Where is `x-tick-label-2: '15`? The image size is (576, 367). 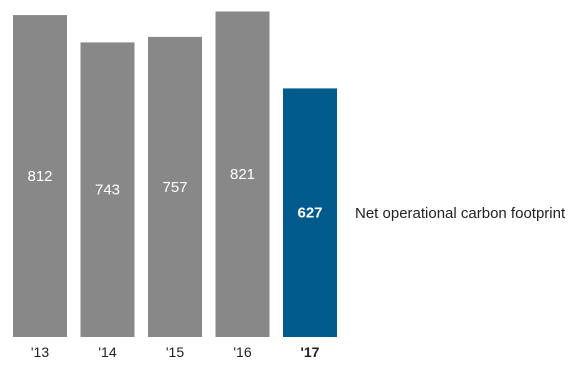 x-tick-label-2: '15 is located at coordinates (175, 352).